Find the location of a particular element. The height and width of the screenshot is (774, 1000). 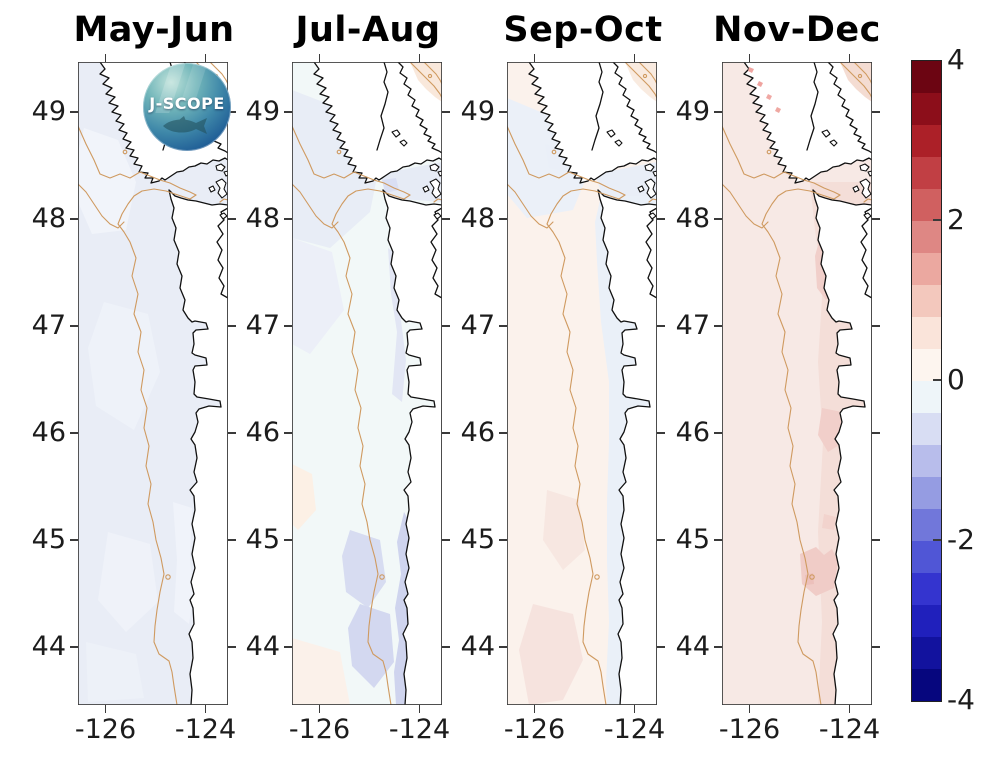

lat-tick-label: 44 is located at coordinates (477, 646).